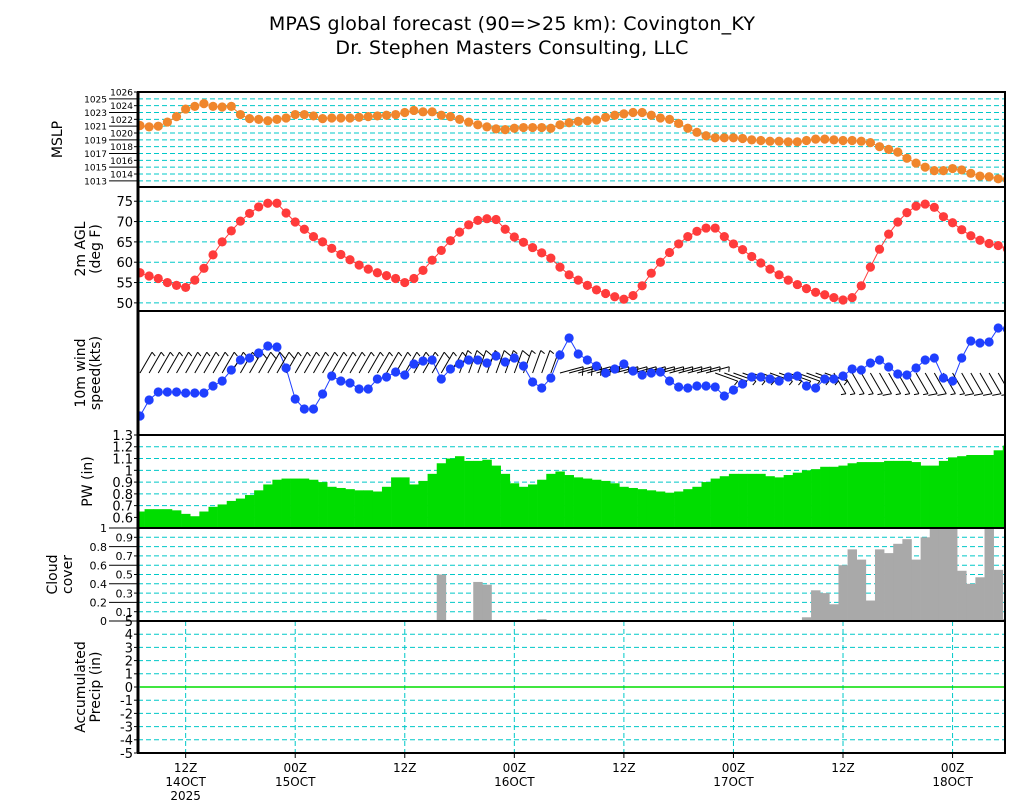 This screenshot has height=800, width=1024. What do you see at coordinates (96, 687) in the screenshot?
I see `y-axis-label: Precip (in)` at bounding box center [96, 687].